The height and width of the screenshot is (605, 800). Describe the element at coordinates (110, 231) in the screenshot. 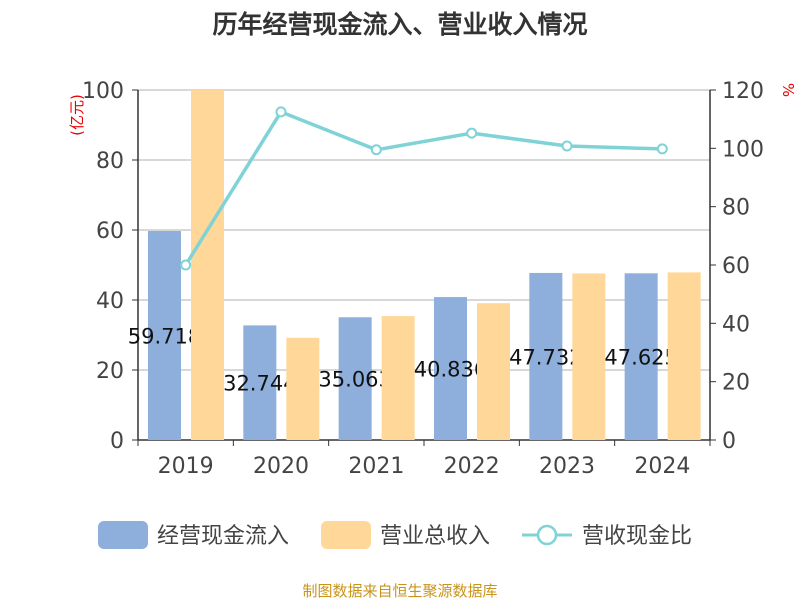

I see `left-tick-label: 60` at that location.